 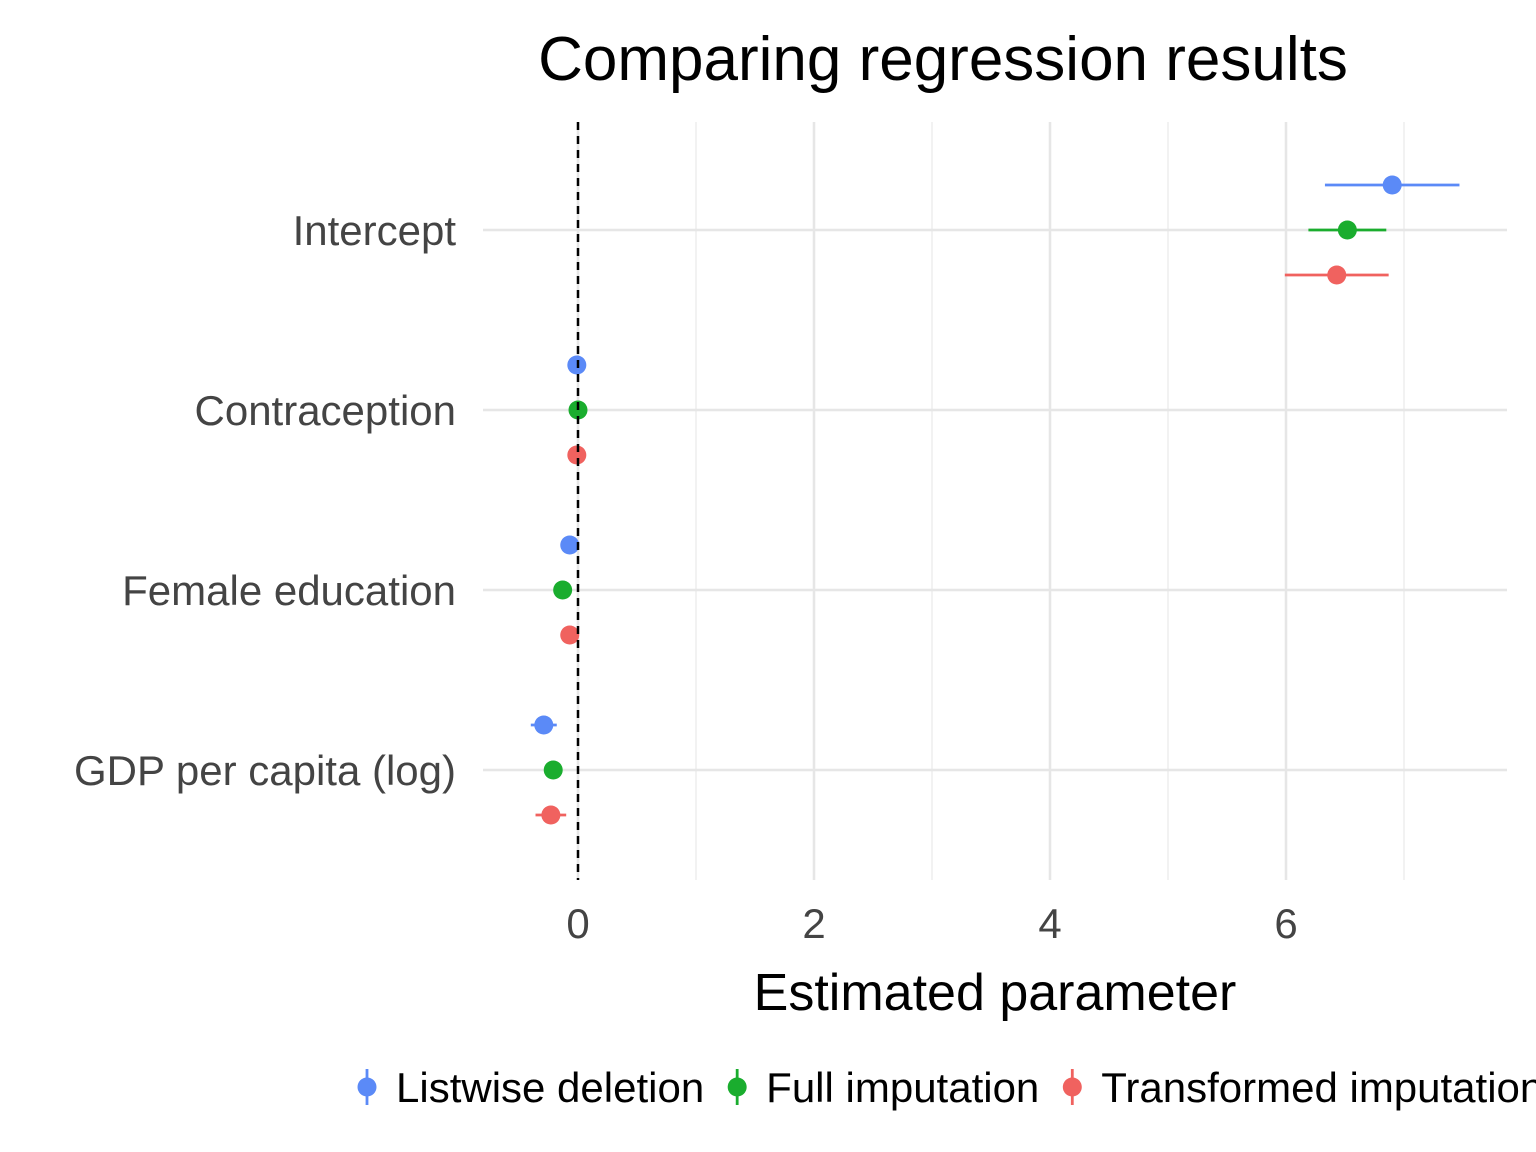 I want to click on x-axis-title: Estimated parameter, so click(x=995, y=993).